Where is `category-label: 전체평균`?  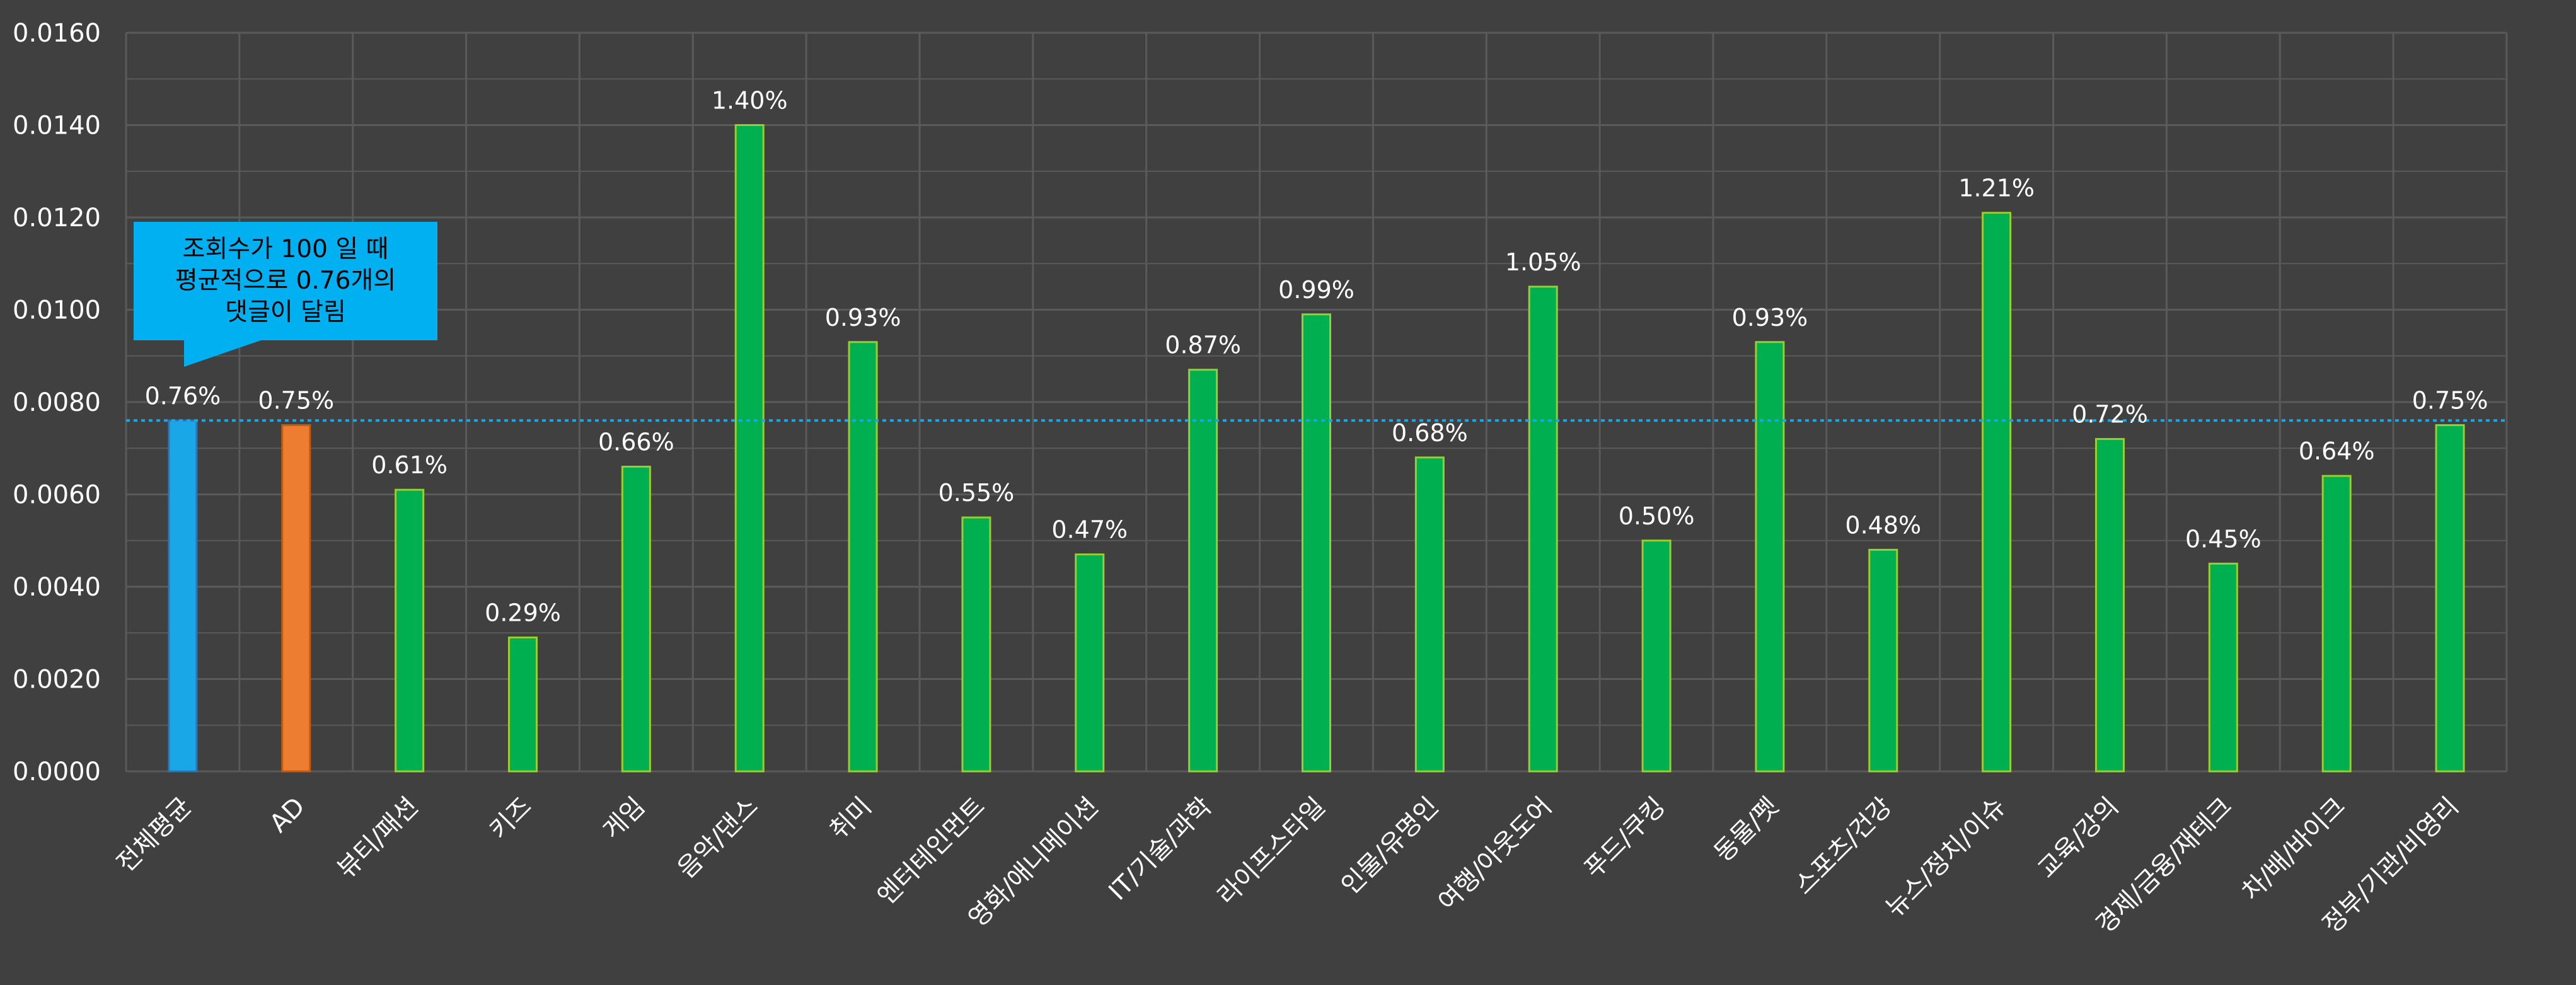
category-label: 전체평균 is located at coordinates (154, 835).